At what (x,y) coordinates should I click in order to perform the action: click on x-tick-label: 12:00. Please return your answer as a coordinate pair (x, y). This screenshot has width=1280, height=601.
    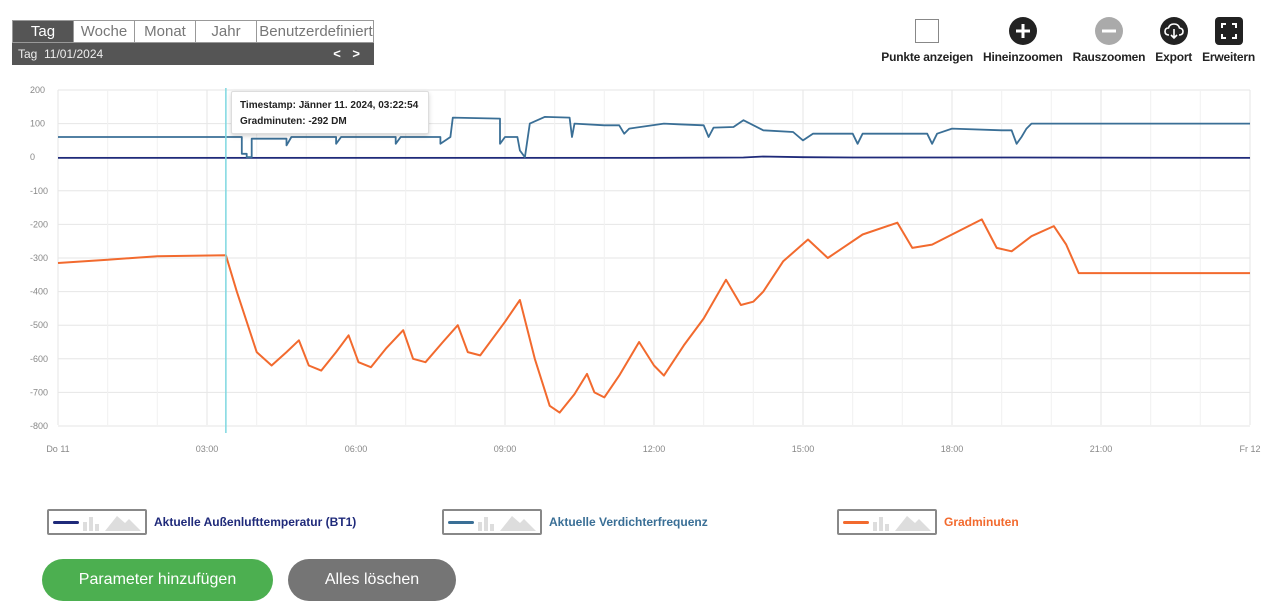
    Looking at the image, I should click on (654, 449).